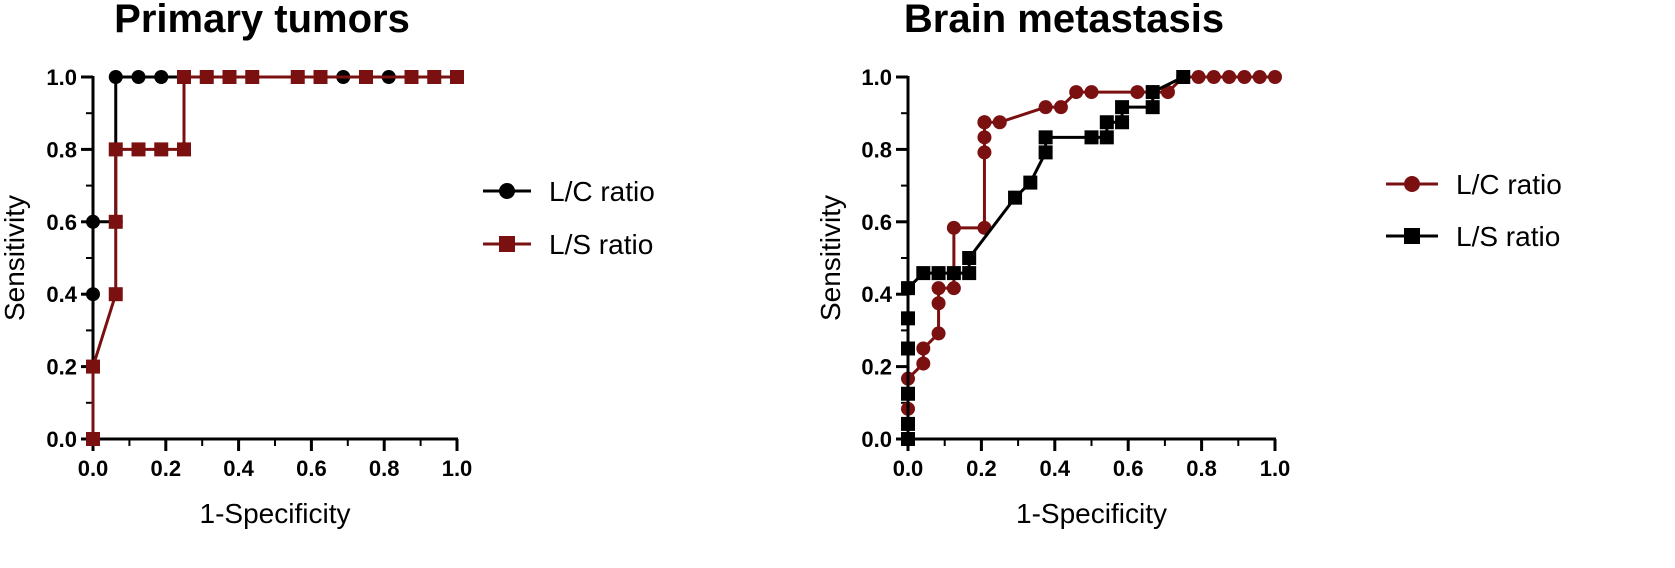  I want to click on y-tick-label: 0.4, so click(876, 294).